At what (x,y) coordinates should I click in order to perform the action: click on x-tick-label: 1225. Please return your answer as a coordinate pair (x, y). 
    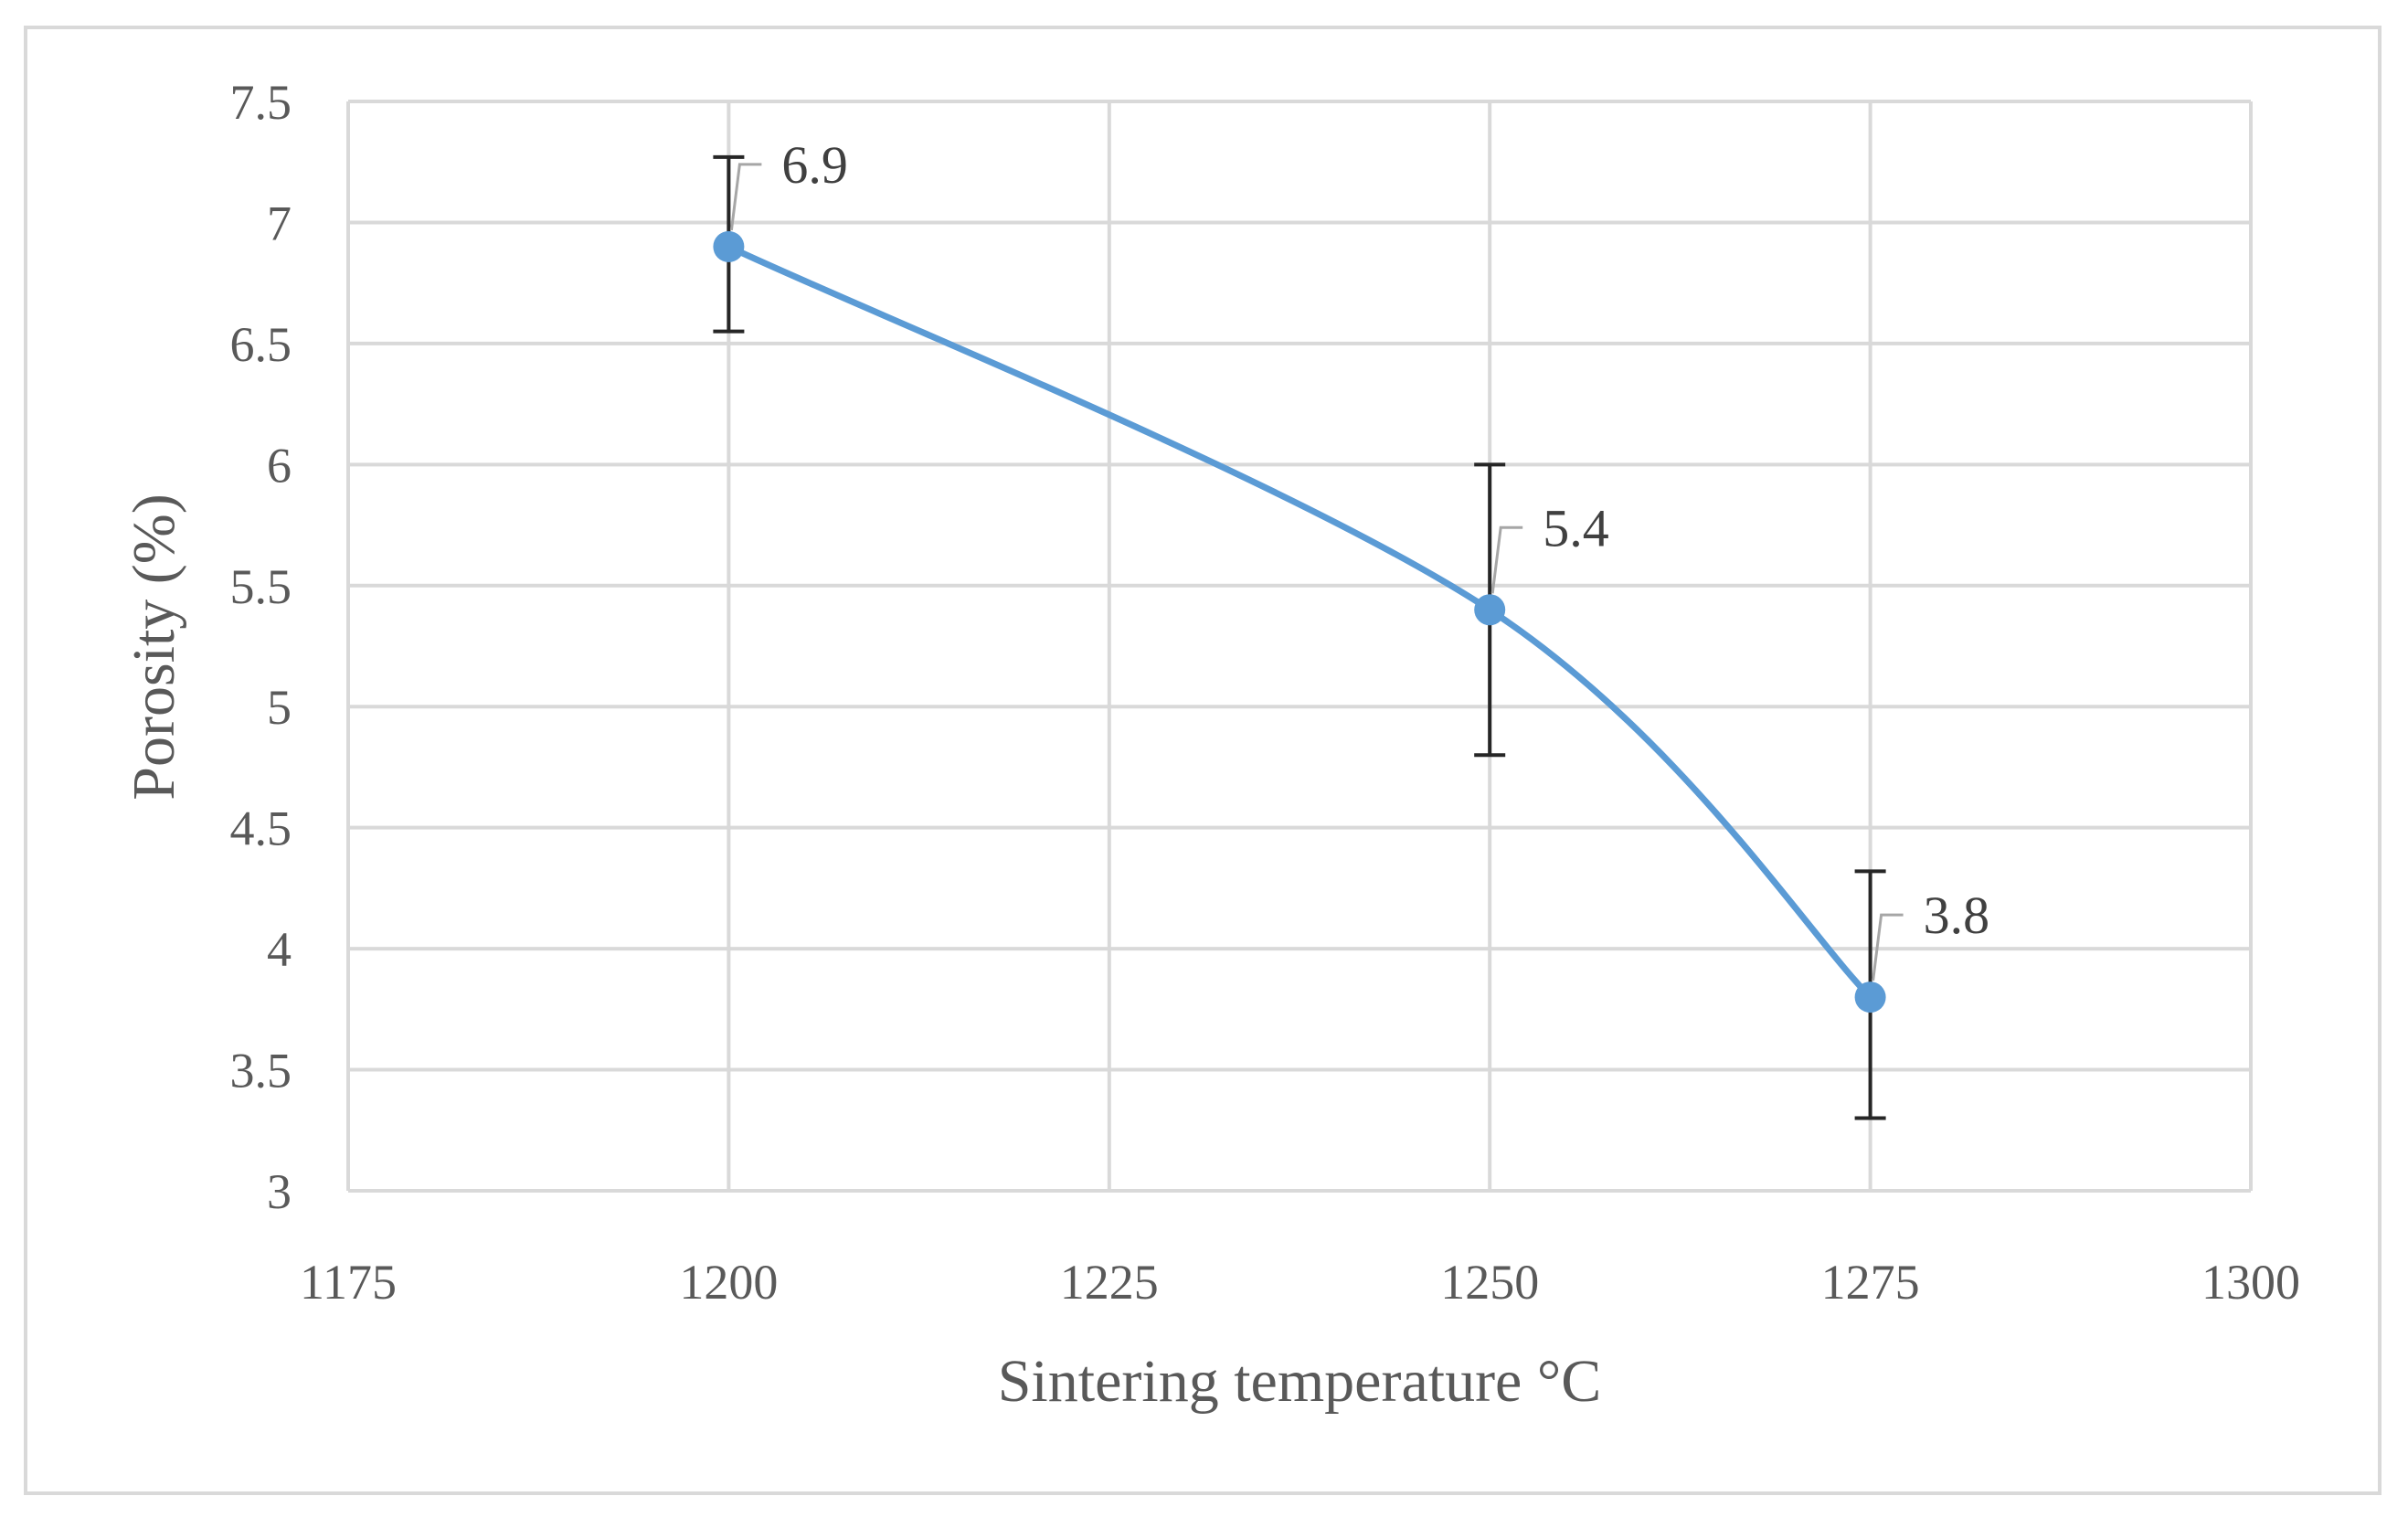
    Looking at the image, I should click on (1109, 1282).